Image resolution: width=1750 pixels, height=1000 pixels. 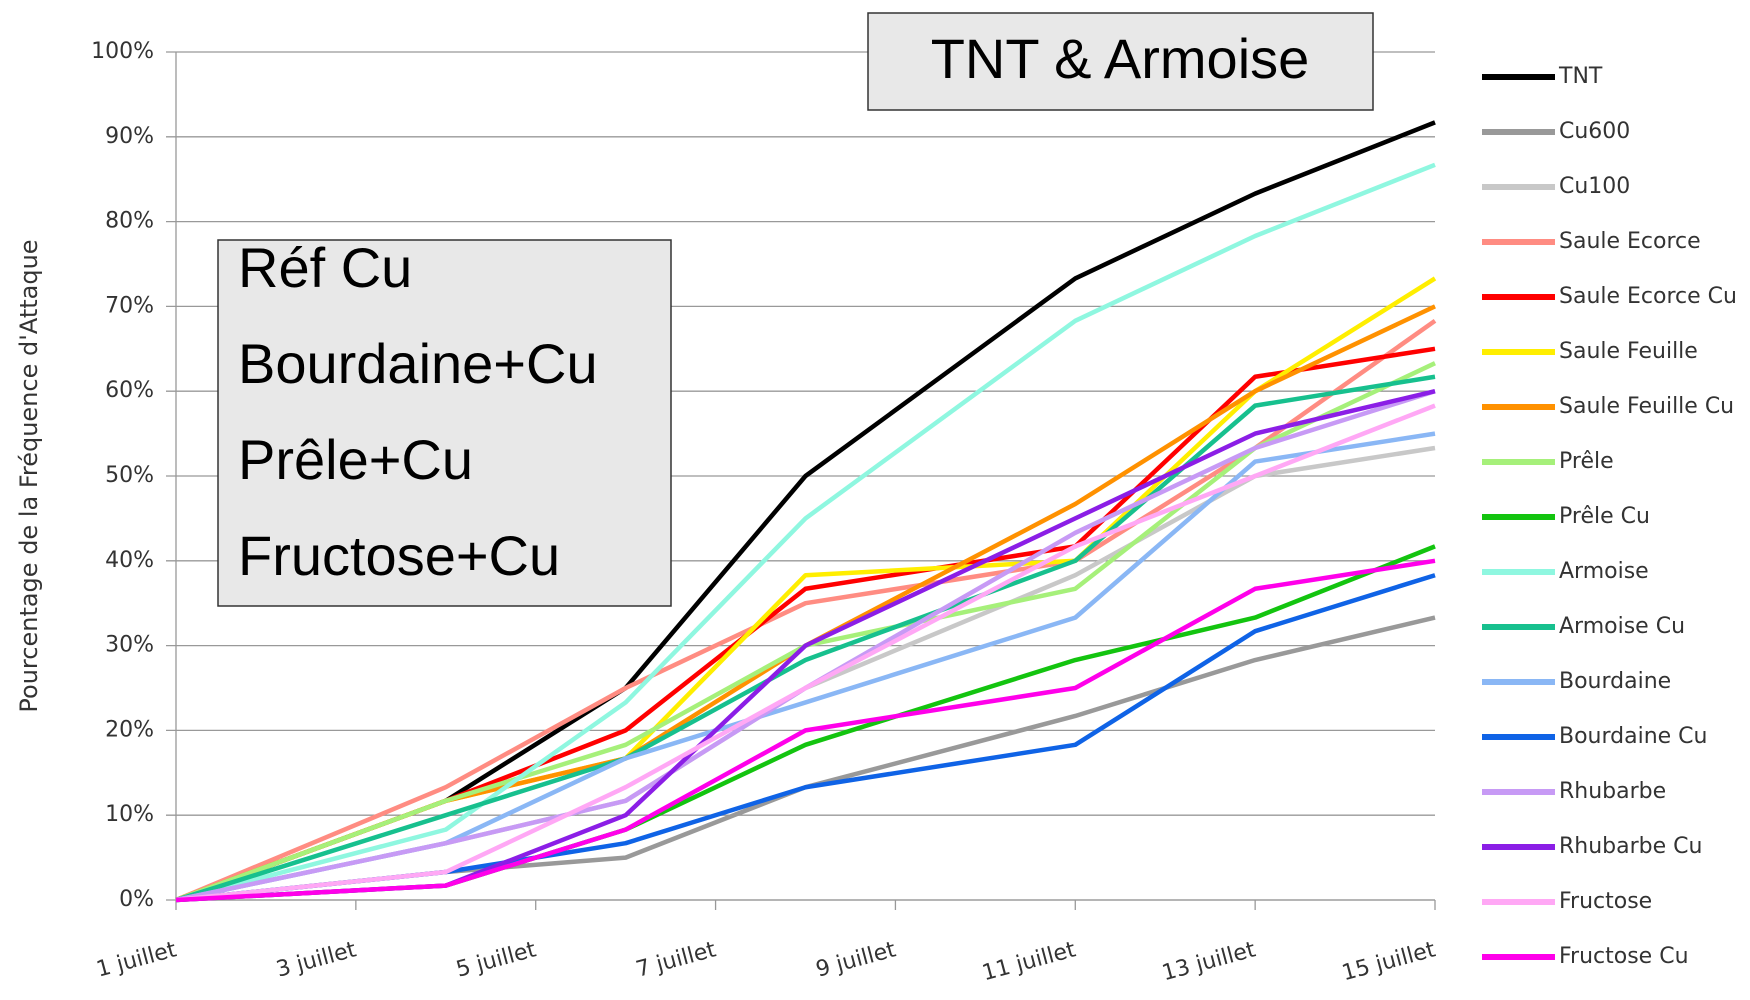 What do you see at coordinates (676, 959) in the screenshot?
I see `x-tick-label: 7 juillet` at bounding box center [676, 959].